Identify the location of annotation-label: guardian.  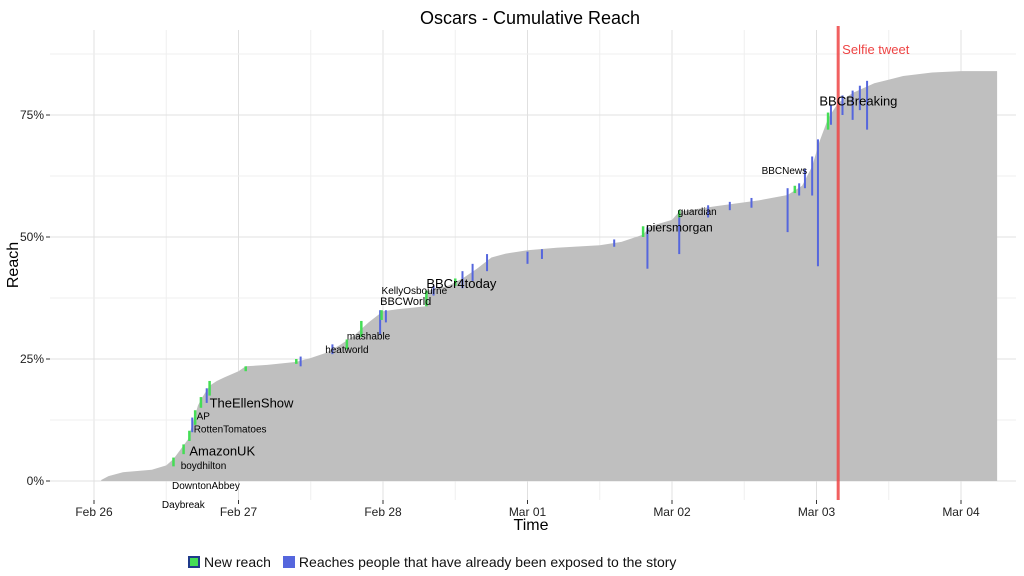
(697, 212).